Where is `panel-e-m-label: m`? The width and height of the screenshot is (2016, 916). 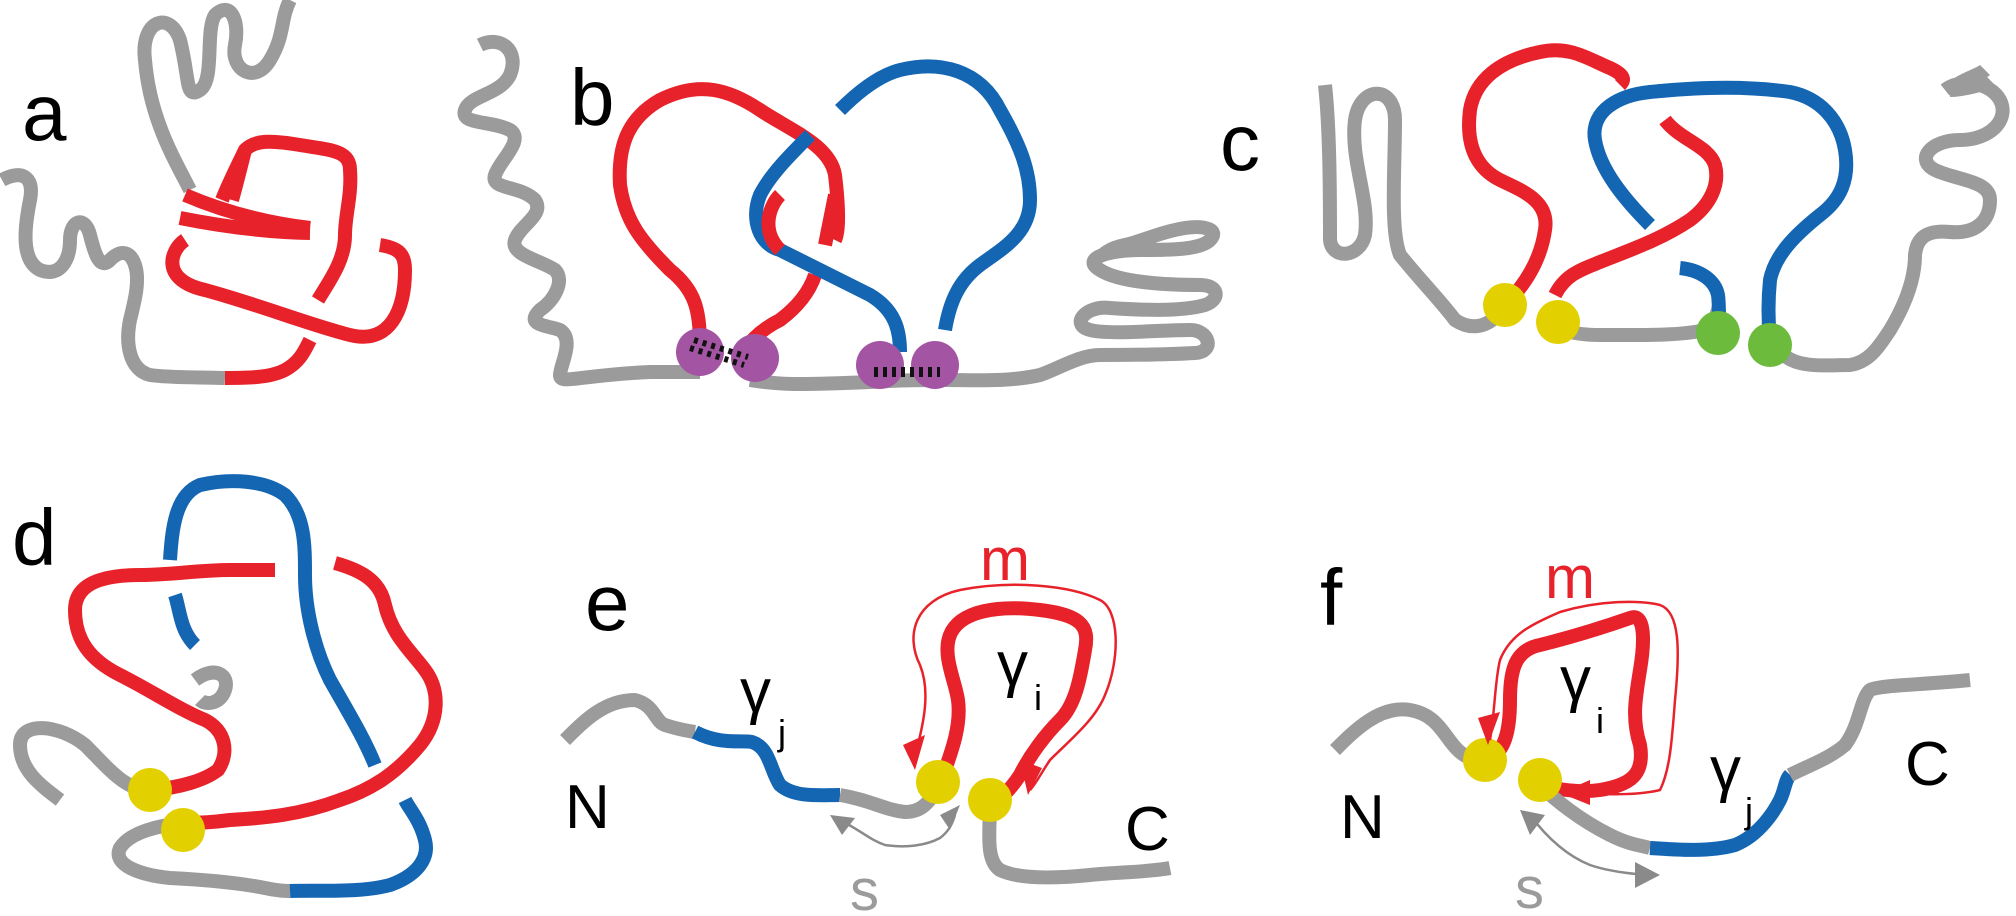 panel-e-m-label: m is located at coordinates (1005, 559).